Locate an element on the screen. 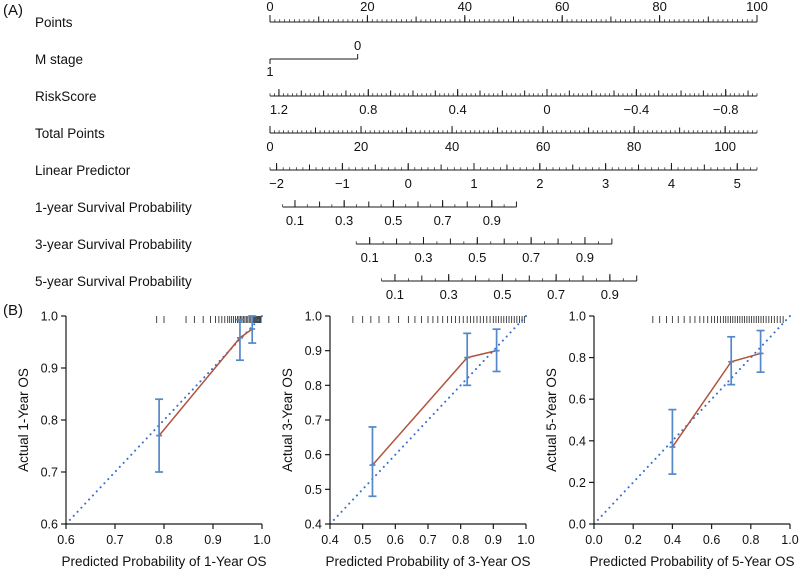 The height and width of the screenshot is (584, 803). y-tick-label: 0.0 is located at coordinates (577, 525).